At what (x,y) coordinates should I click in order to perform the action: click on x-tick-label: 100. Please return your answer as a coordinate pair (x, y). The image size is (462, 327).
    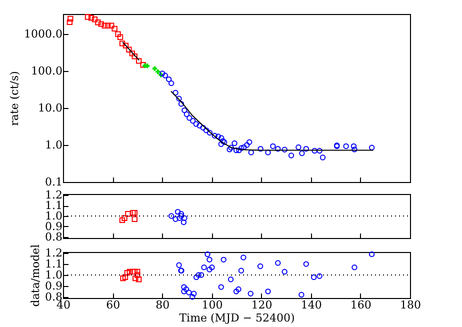
    Looking at the image, I should click on (212, 305).